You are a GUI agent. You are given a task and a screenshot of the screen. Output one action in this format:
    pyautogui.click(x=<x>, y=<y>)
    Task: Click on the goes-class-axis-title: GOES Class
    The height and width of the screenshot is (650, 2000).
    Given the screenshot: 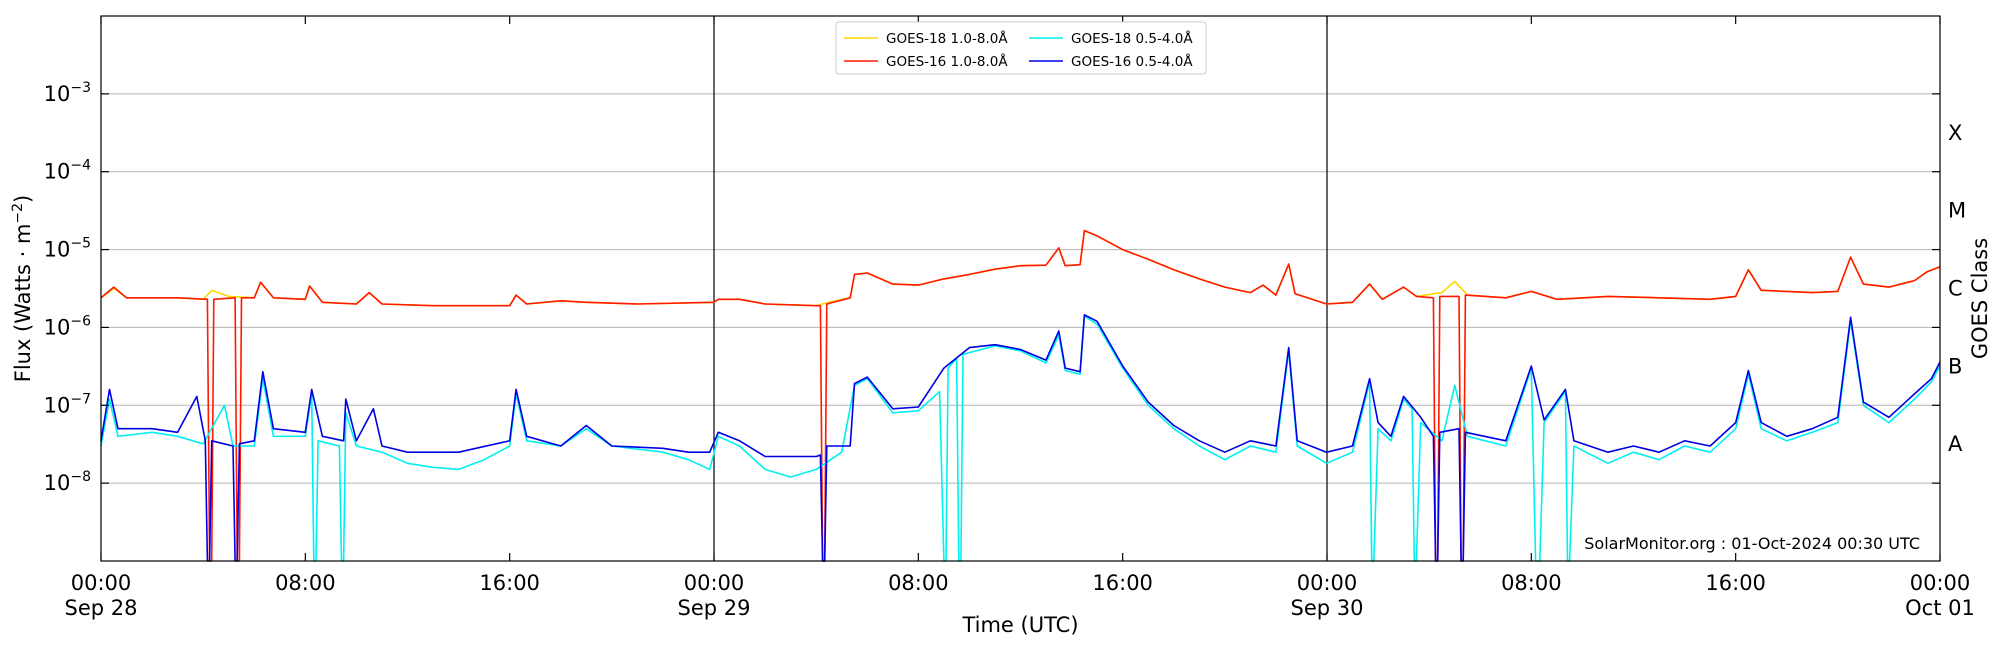 What is the action you would take?
    pyautogui.click(x=1980, y=298)
    